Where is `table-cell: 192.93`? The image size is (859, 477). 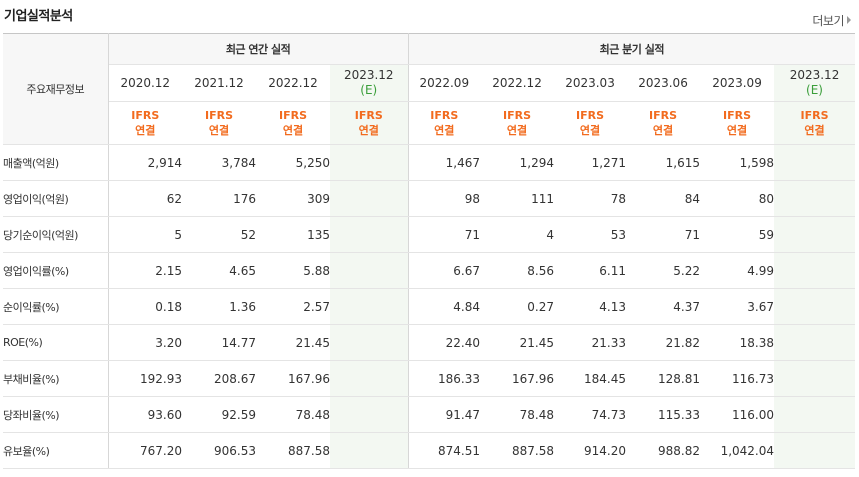
table-cell: 192.93 is located at coordinates (145, 378).